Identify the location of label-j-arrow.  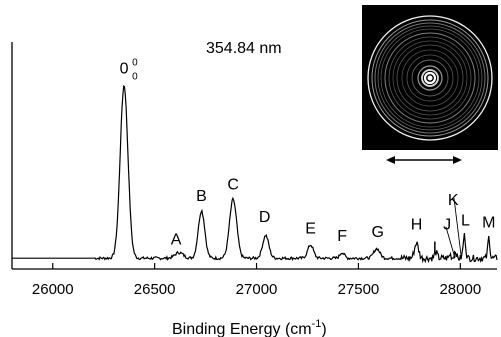
(450, 242).